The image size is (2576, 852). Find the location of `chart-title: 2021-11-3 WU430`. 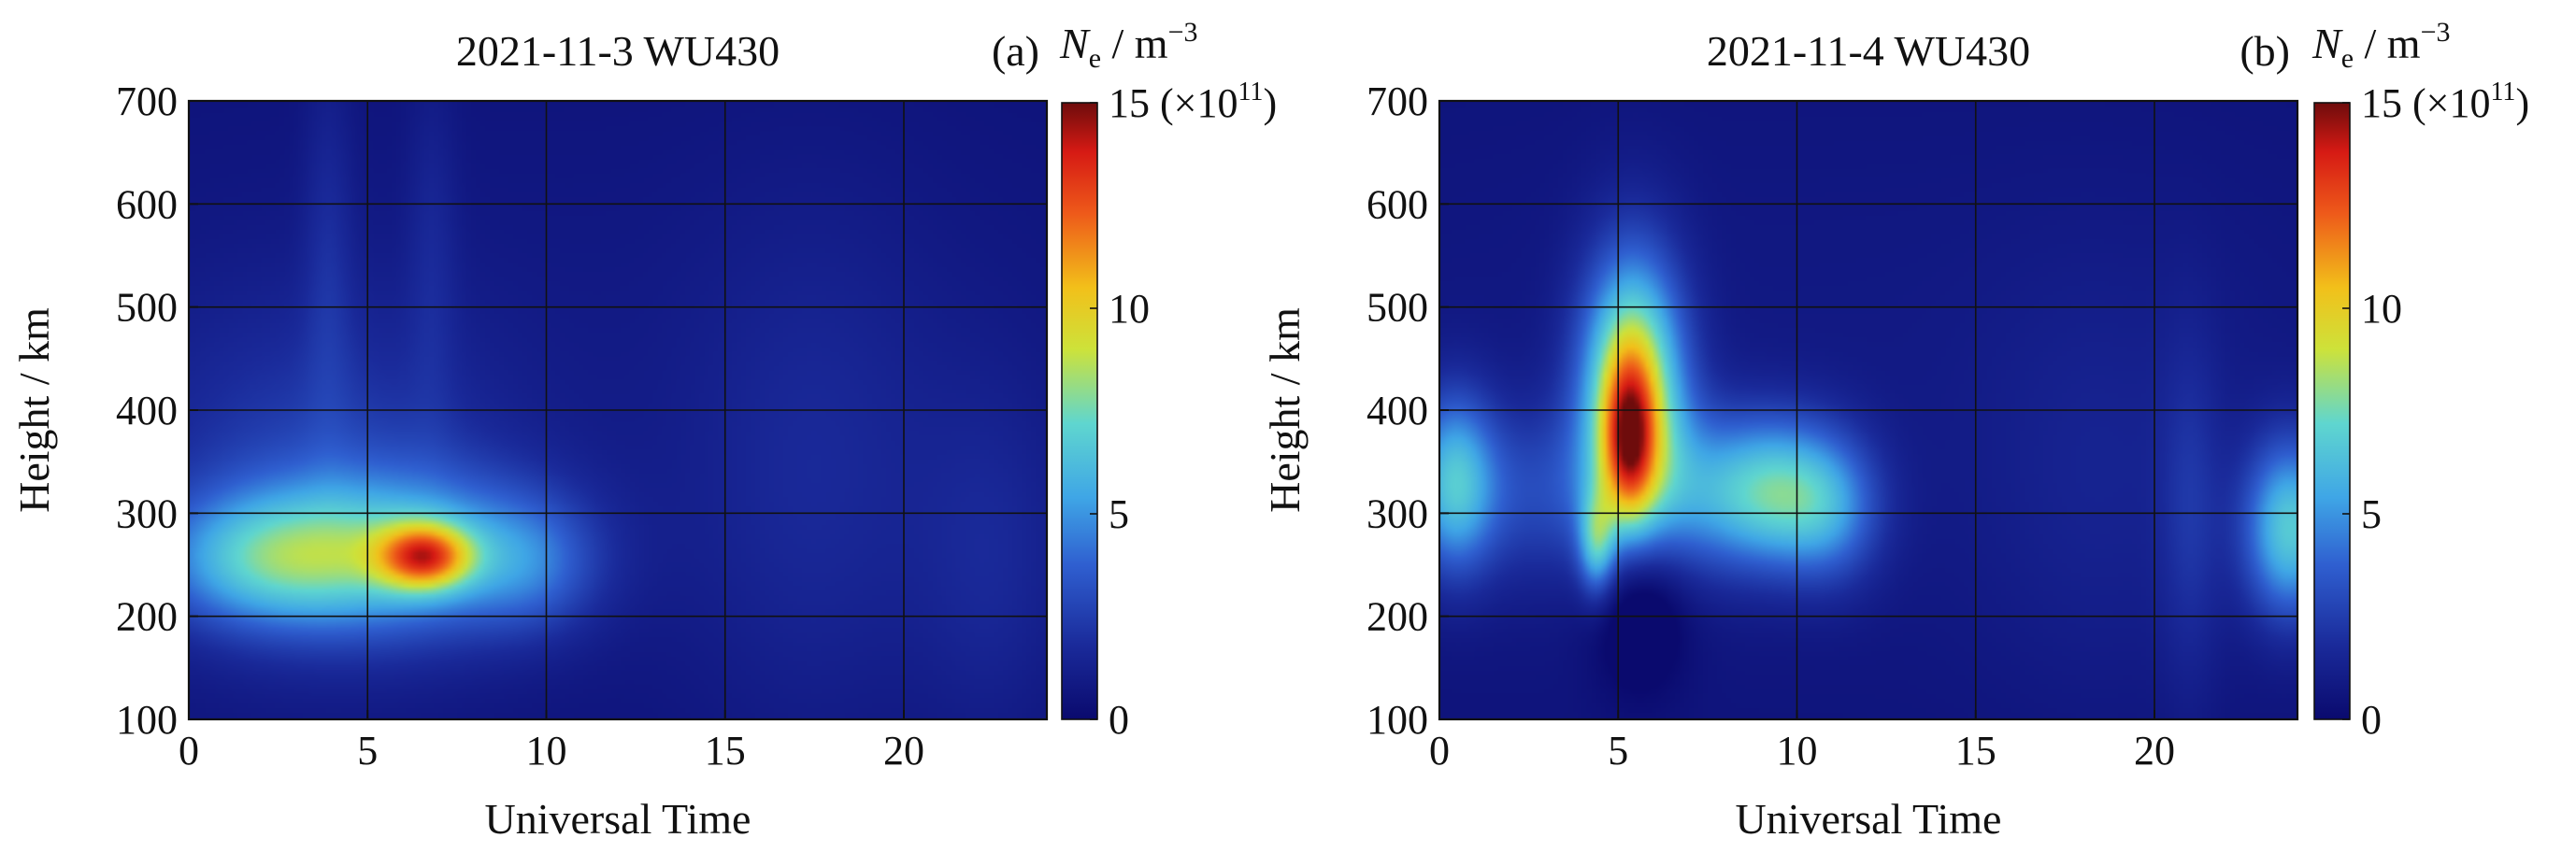

chart-title: 2021-11-3 WU430 is located at coordinates (618, 51).